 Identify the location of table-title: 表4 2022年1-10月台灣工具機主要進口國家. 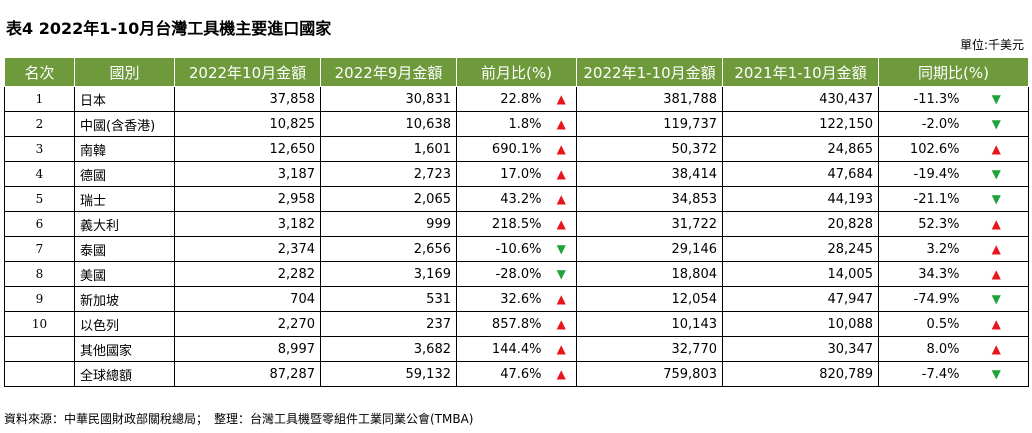
(169, 28).